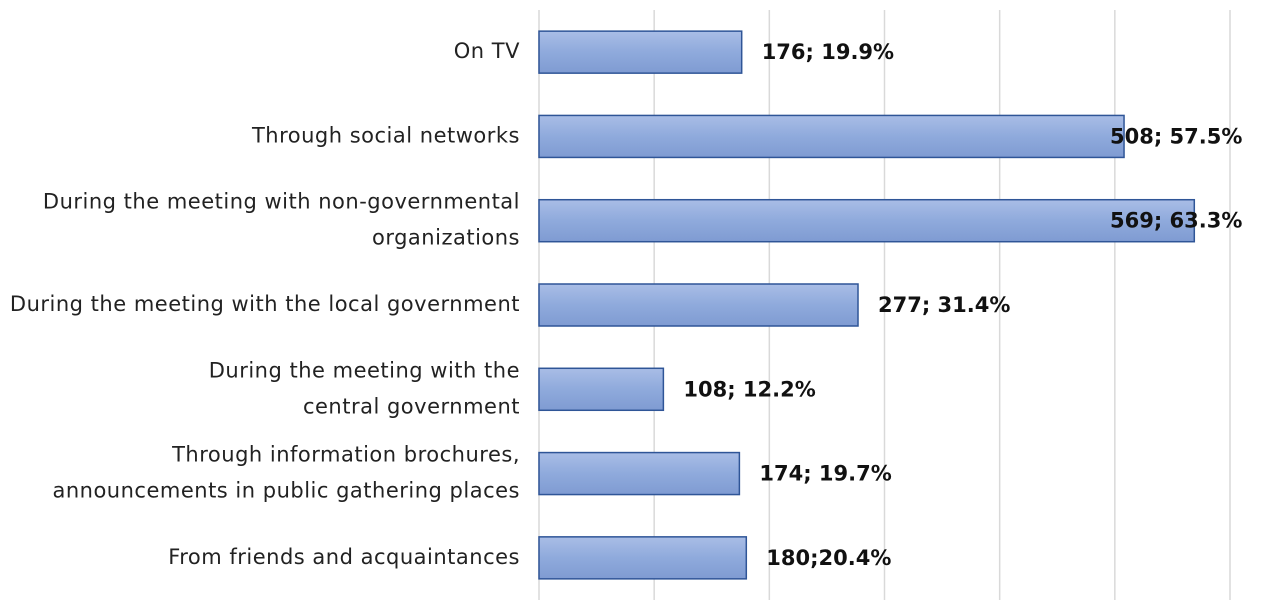  I want to click on category-line: During the meeting with the, so click(364, 370).